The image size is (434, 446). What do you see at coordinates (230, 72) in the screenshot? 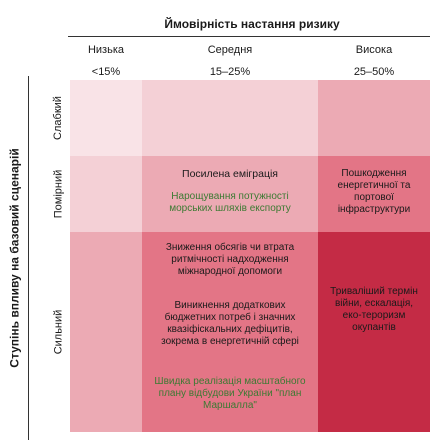
I see `column-medium-range: 15–25%` at bounding box center [230, 72].